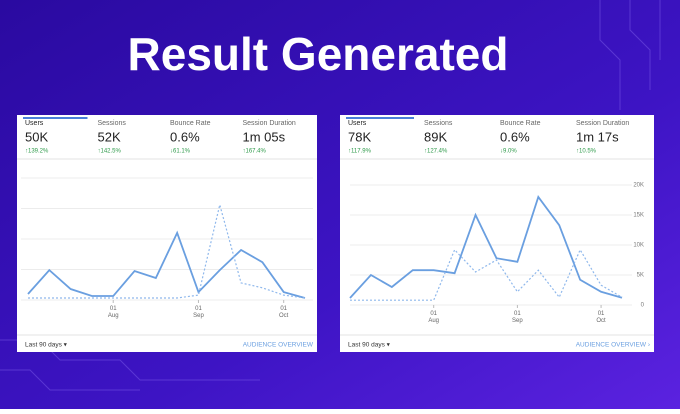 Image resolution: width=680 pixels, height=414 pixels. I want to click on metric-change: ↓9.0%, so click(508, 152).